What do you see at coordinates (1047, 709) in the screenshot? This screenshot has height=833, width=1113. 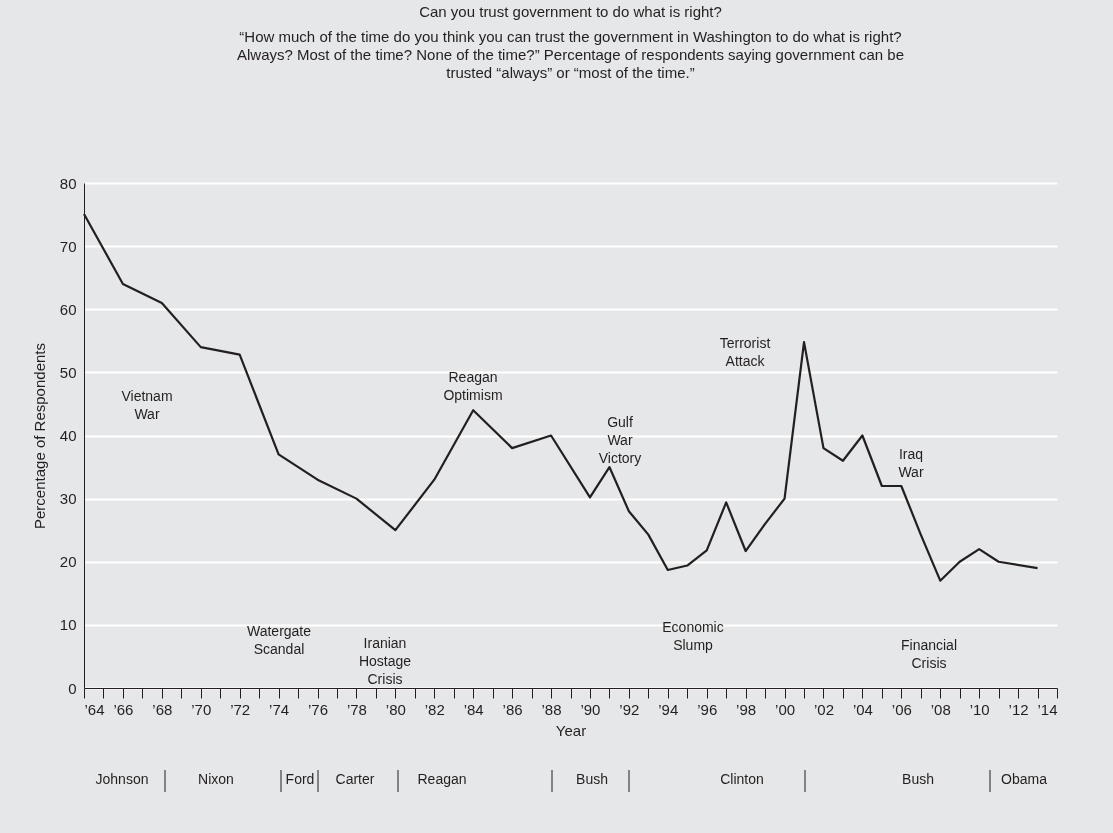 I see `x-tick-label: ’14` at bounding box center [1047, 709].